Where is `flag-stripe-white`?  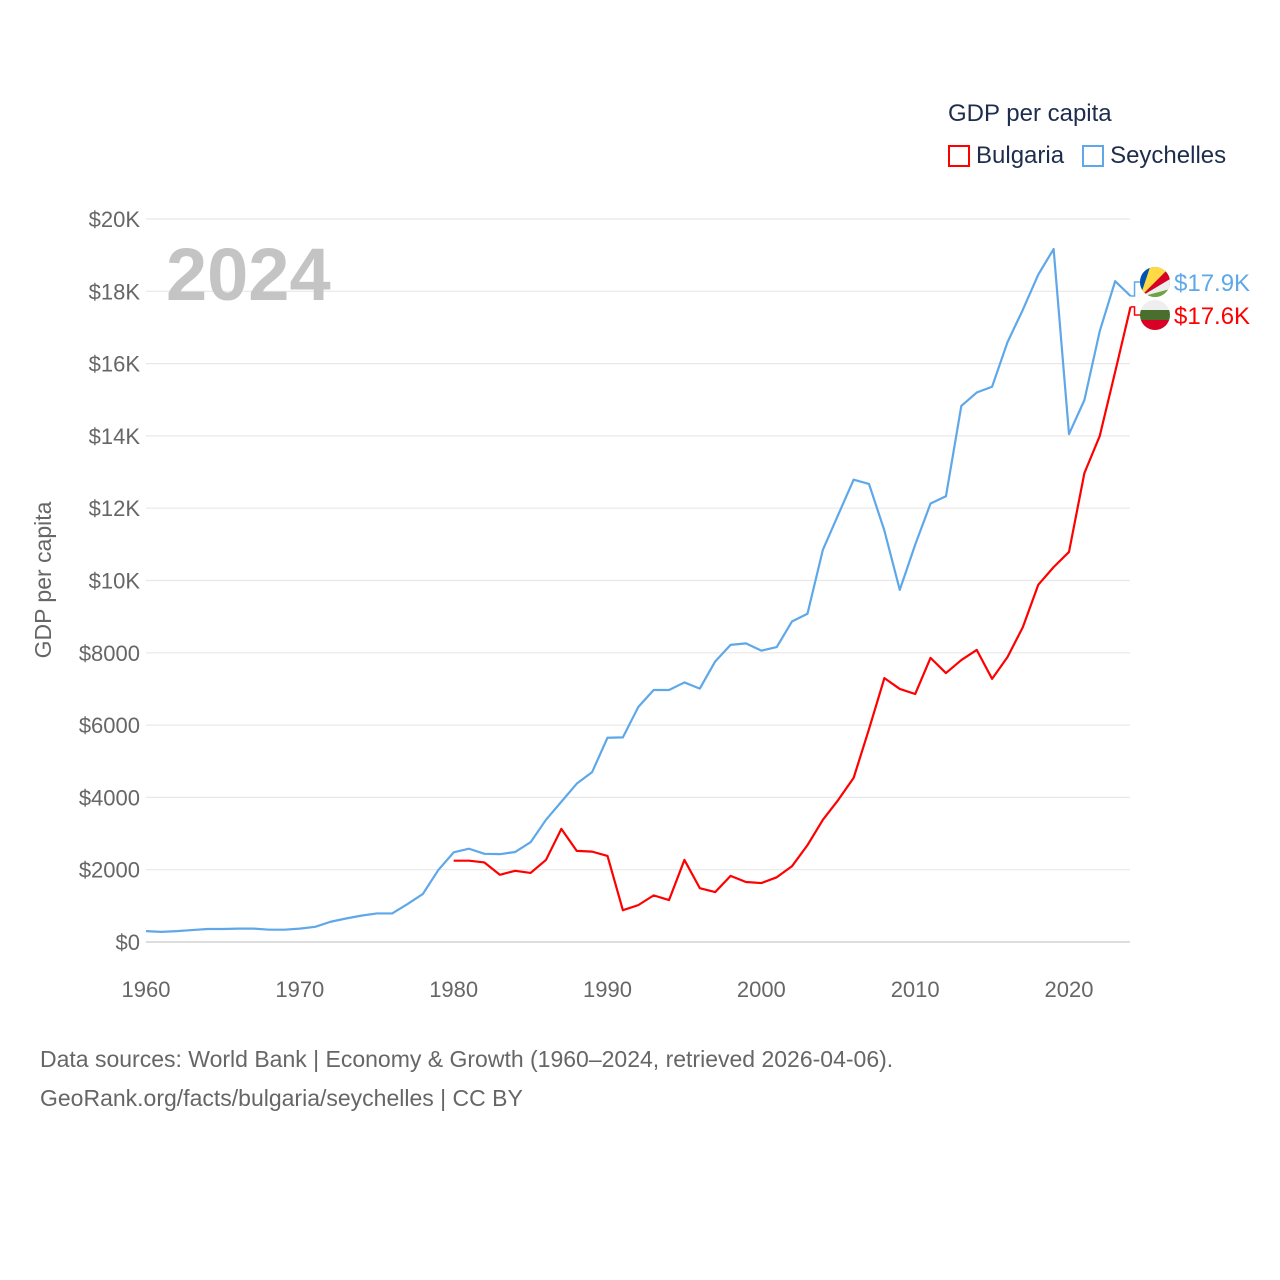 flag-stripe-white is located at coordinates (1155, 305).